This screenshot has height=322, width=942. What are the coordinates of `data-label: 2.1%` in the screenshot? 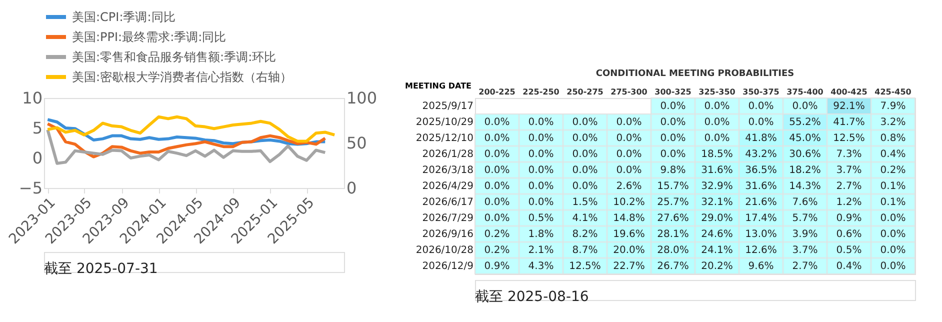 It's located at (541, 250).